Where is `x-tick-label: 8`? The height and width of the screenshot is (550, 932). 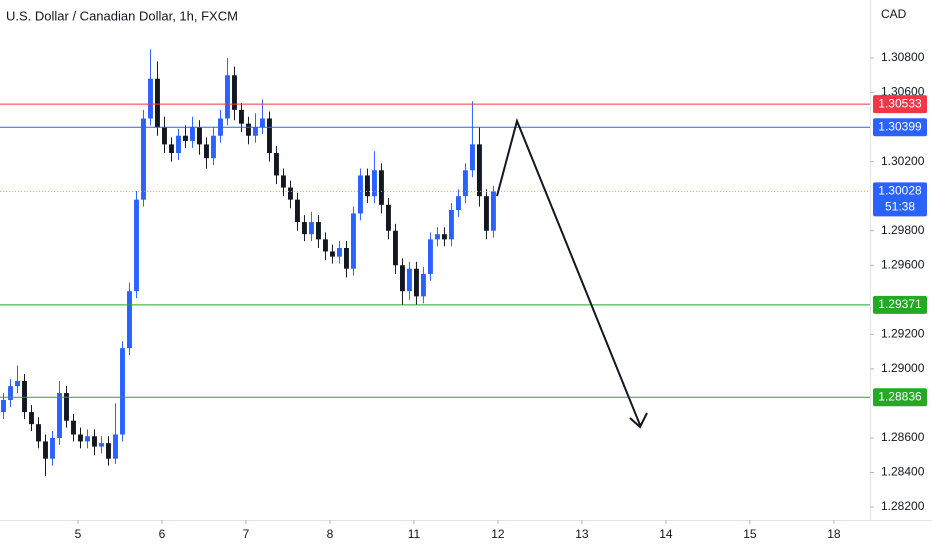
x-tick-label: 8 is located at coordinates (330, 534).